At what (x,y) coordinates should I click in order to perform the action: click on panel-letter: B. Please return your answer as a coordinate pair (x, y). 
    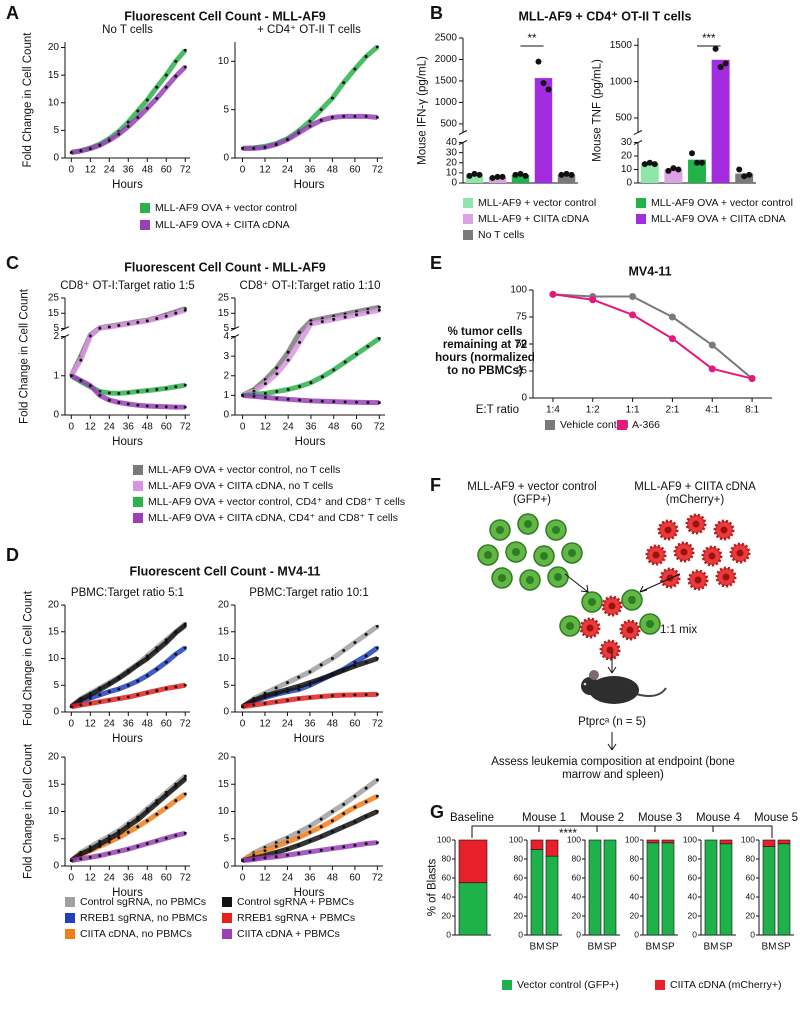
    Looking at the image, I should click on (436, 13).